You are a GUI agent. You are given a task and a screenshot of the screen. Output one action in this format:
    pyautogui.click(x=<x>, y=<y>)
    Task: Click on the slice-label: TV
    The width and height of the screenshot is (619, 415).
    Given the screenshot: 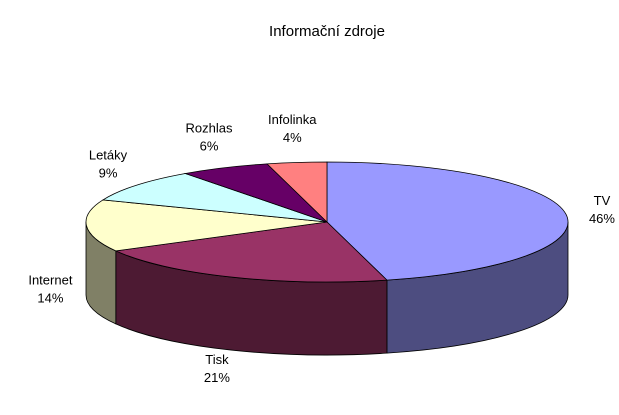 What is the action you would take?
    pyautogui.click(x=602, y=200)
    